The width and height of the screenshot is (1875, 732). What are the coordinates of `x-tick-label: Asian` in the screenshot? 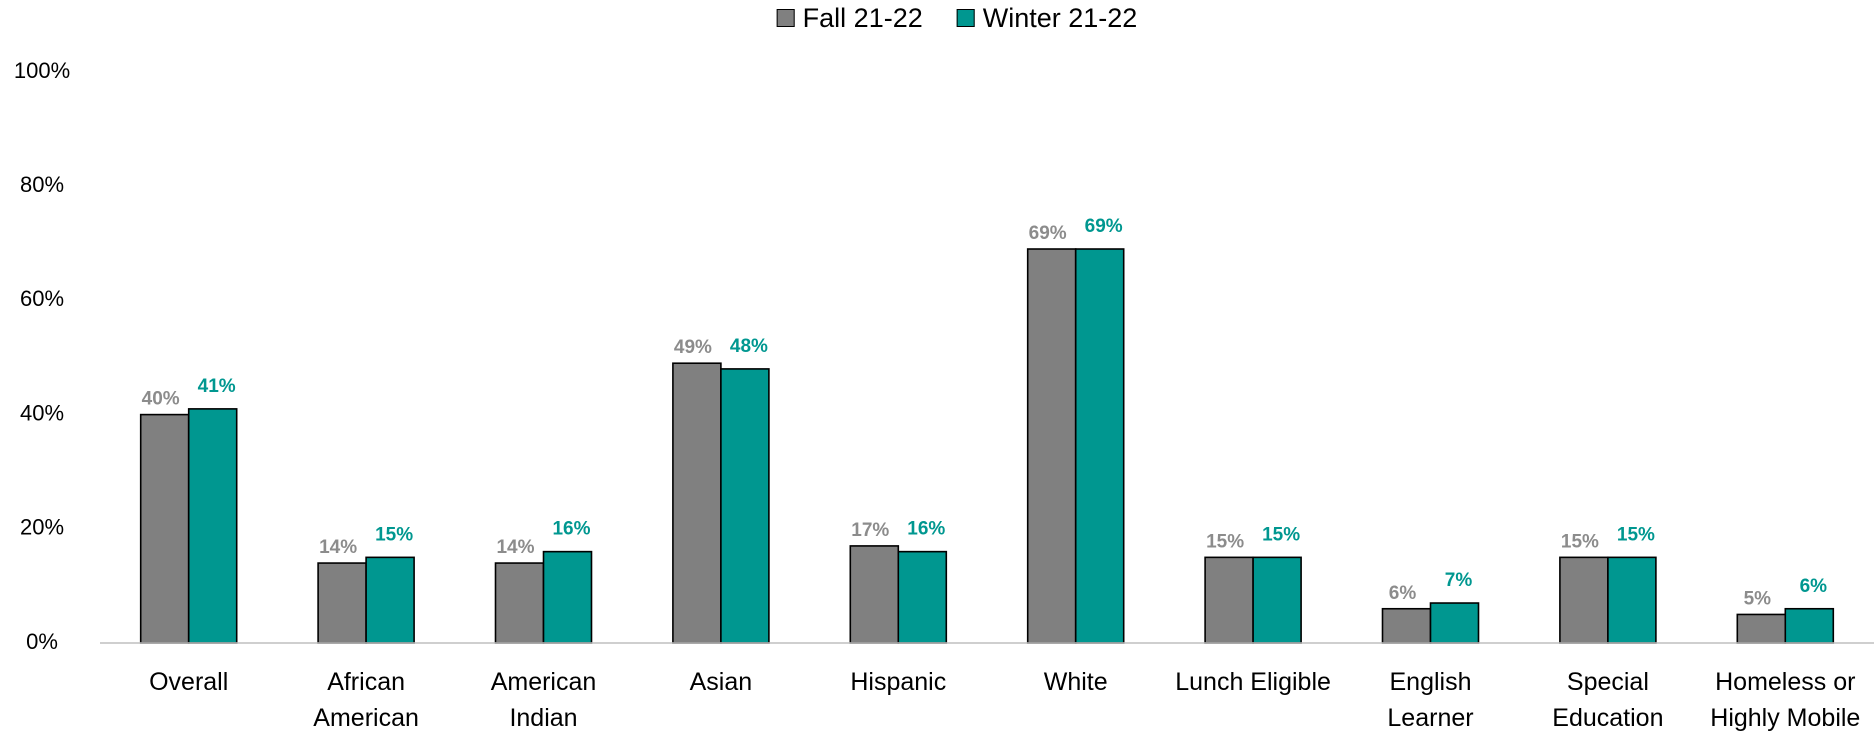 It's located at (721, 682).